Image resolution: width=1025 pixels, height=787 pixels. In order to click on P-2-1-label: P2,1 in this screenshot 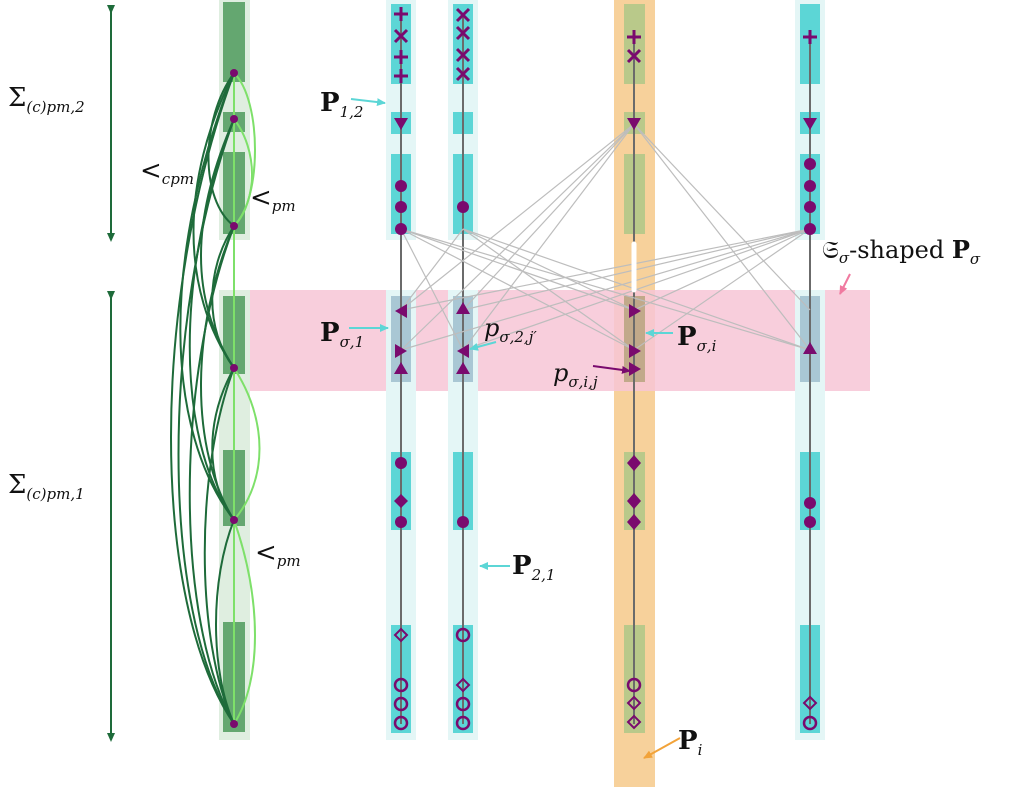, I will do `click(533, 567)`.